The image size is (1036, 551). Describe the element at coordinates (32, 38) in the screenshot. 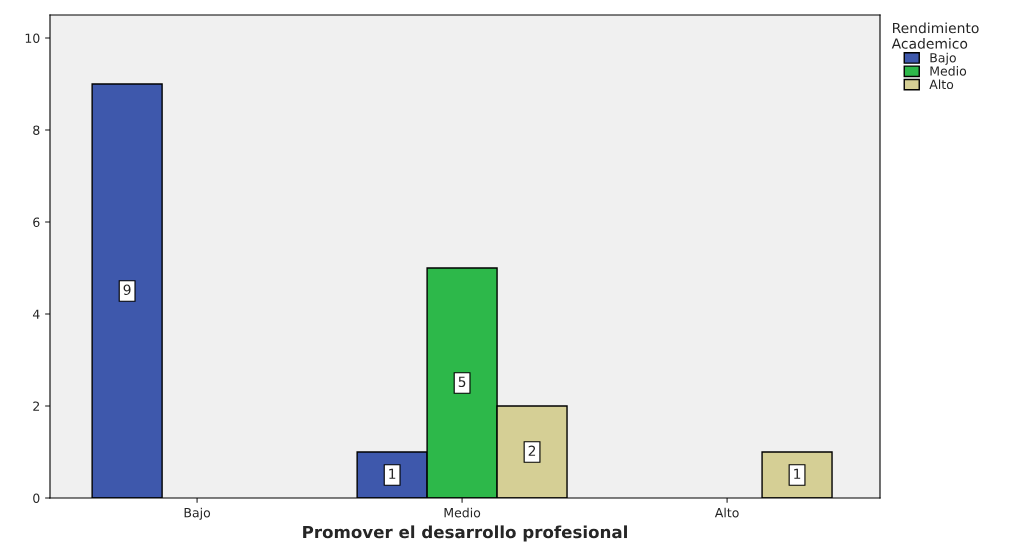

I see `y-tick-label: 10` at that location.